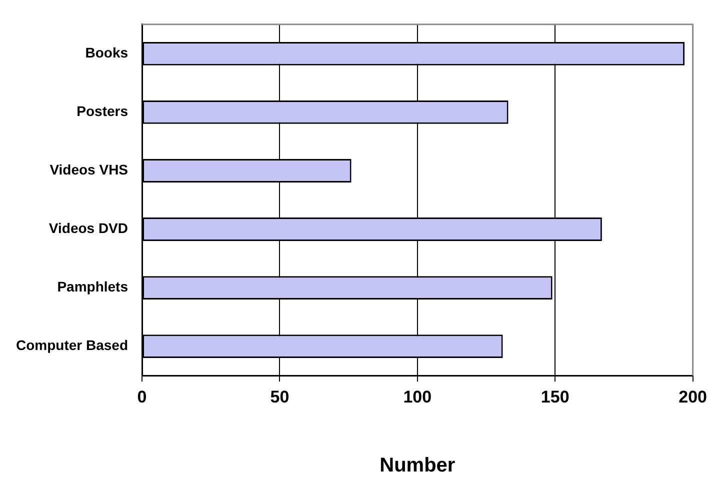 The image size is (723, 498). Describe the element at coordinates (102, 111) in the screenshot. I see `y-tick-label: Posters` at that location.